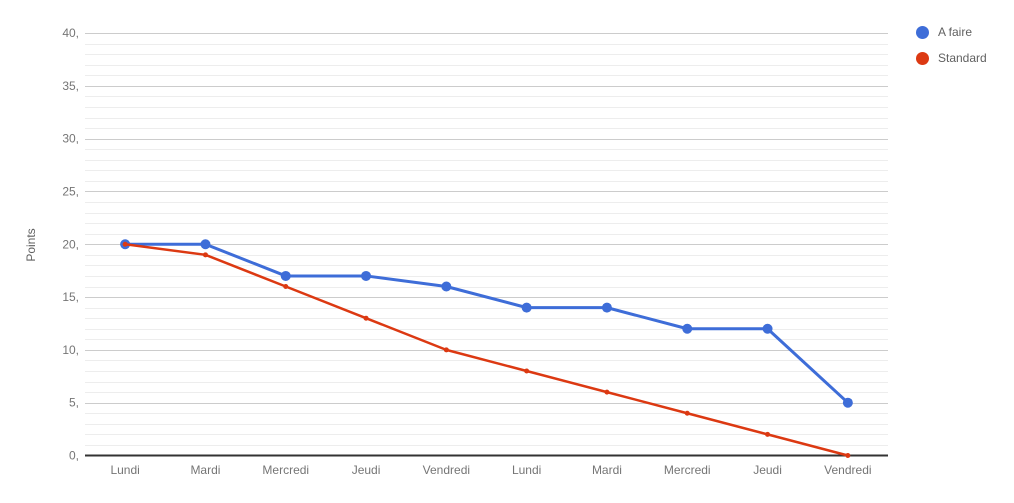 The image size is (1014, 503). I want to click on y-axis-title: Points, so click(31, 245).